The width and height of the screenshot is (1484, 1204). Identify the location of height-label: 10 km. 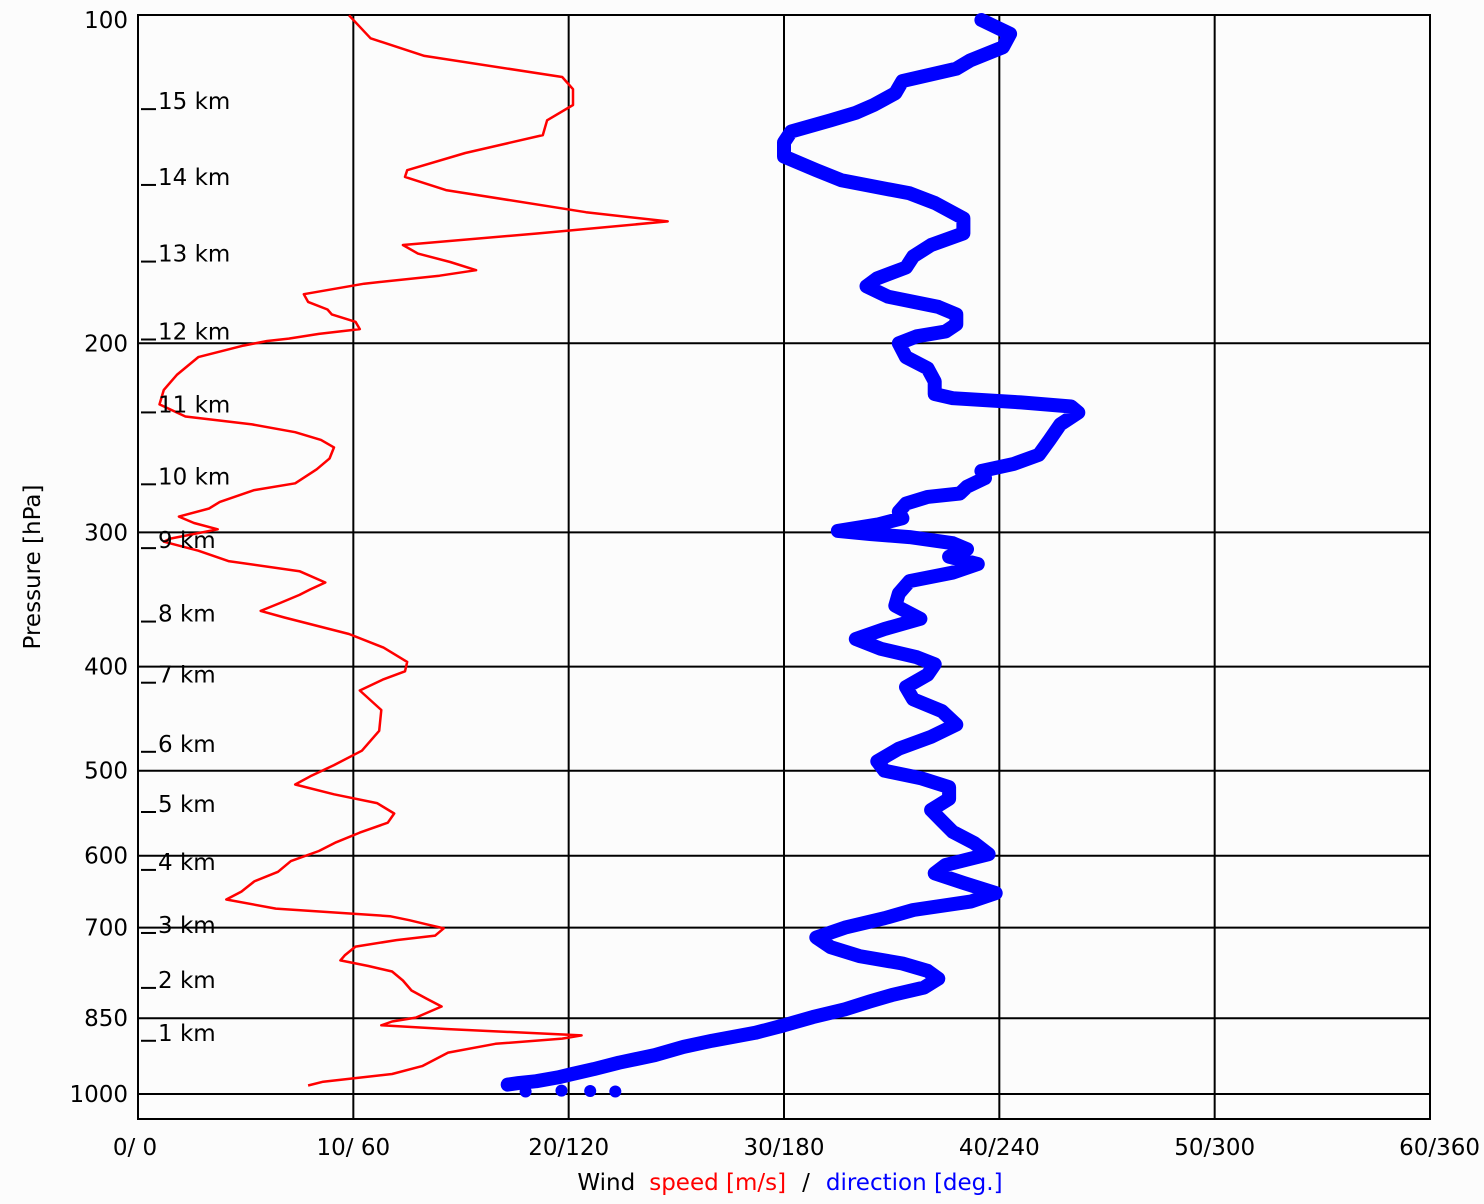
(194, 477).